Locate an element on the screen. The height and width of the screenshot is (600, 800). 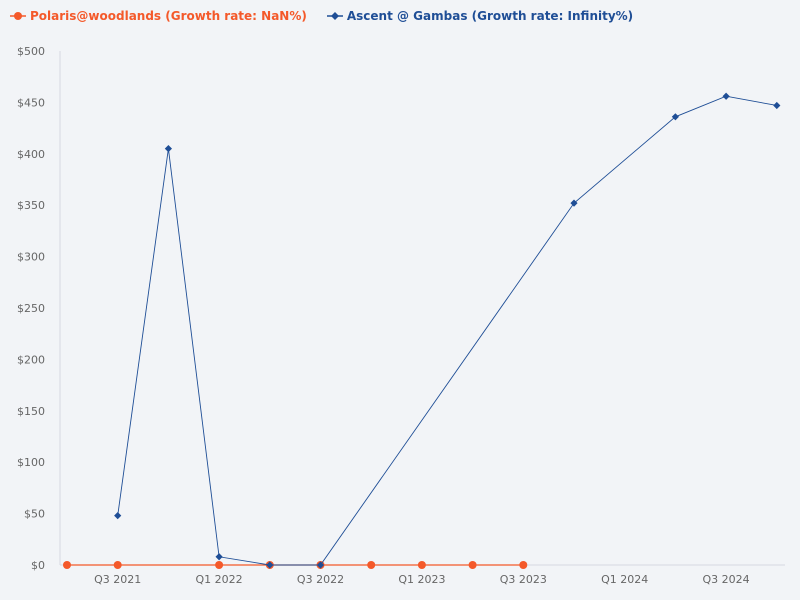
x-tick-label: Q3 2024 is located at coordinates (726, 579).